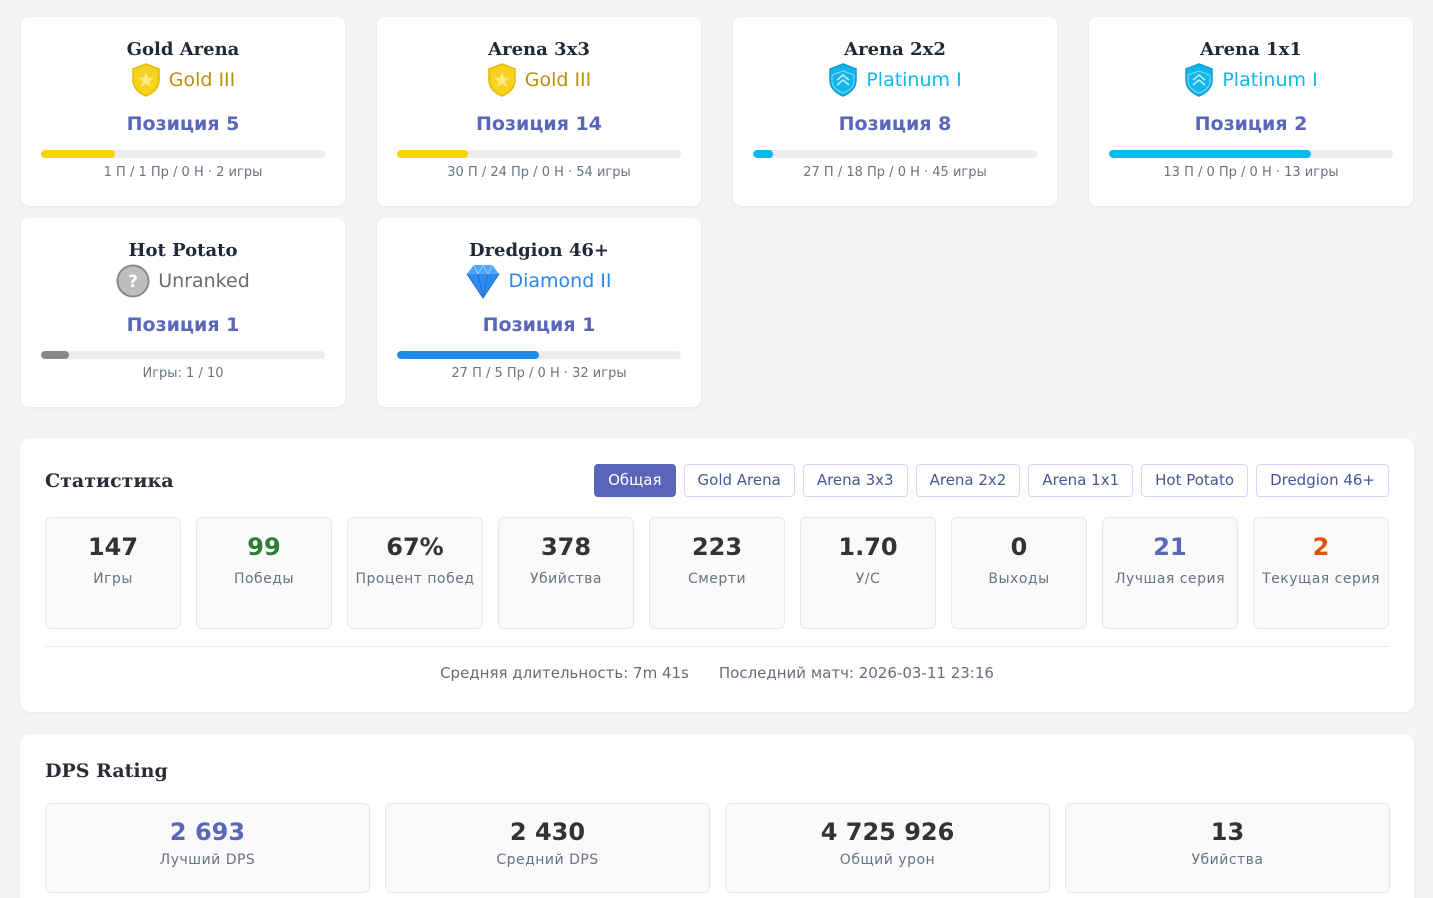  What do you see at coordinates (183, 373) in the screenshot?
I see `record-text: Игры: 1 / 10` at bounding box center [183, 373].